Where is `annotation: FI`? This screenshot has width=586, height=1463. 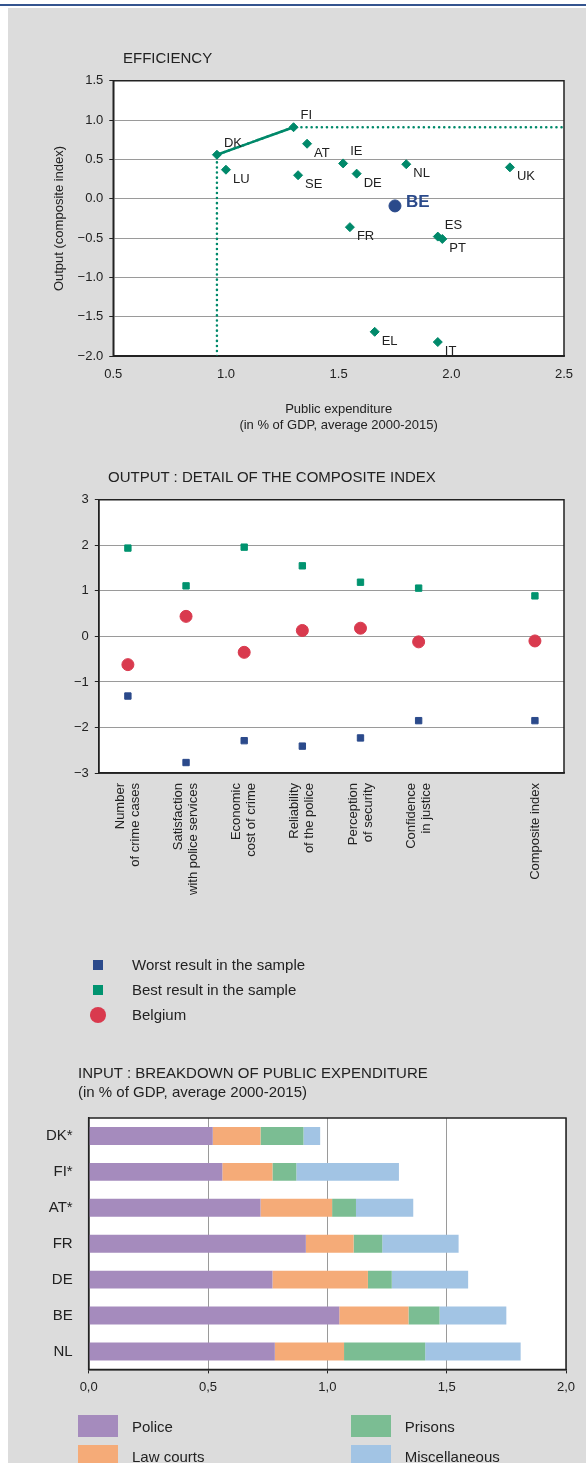
annotation: FI is located at coordinates (306, 115).